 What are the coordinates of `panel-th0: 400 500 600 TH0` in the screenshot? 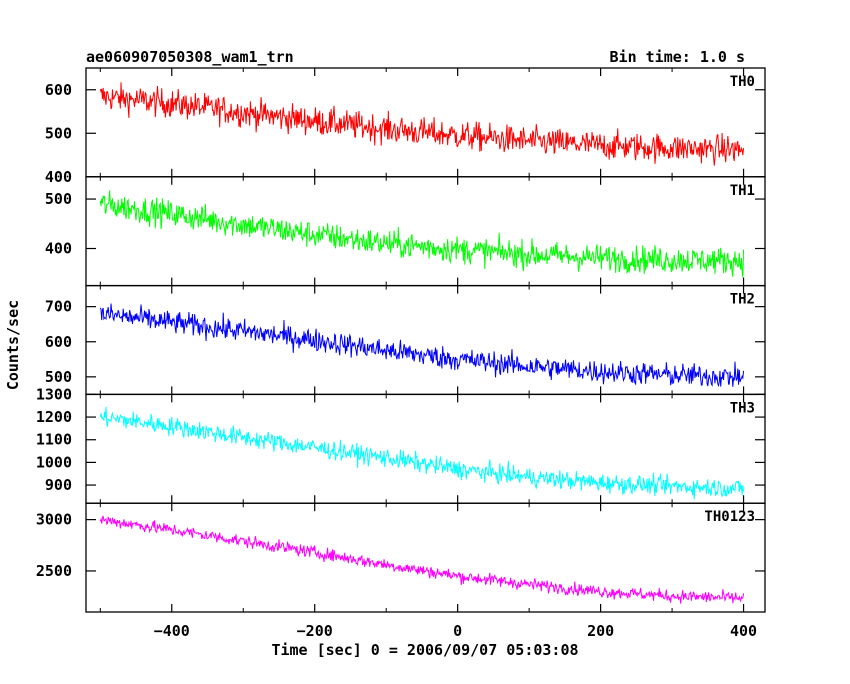 It's located at (405, 126).